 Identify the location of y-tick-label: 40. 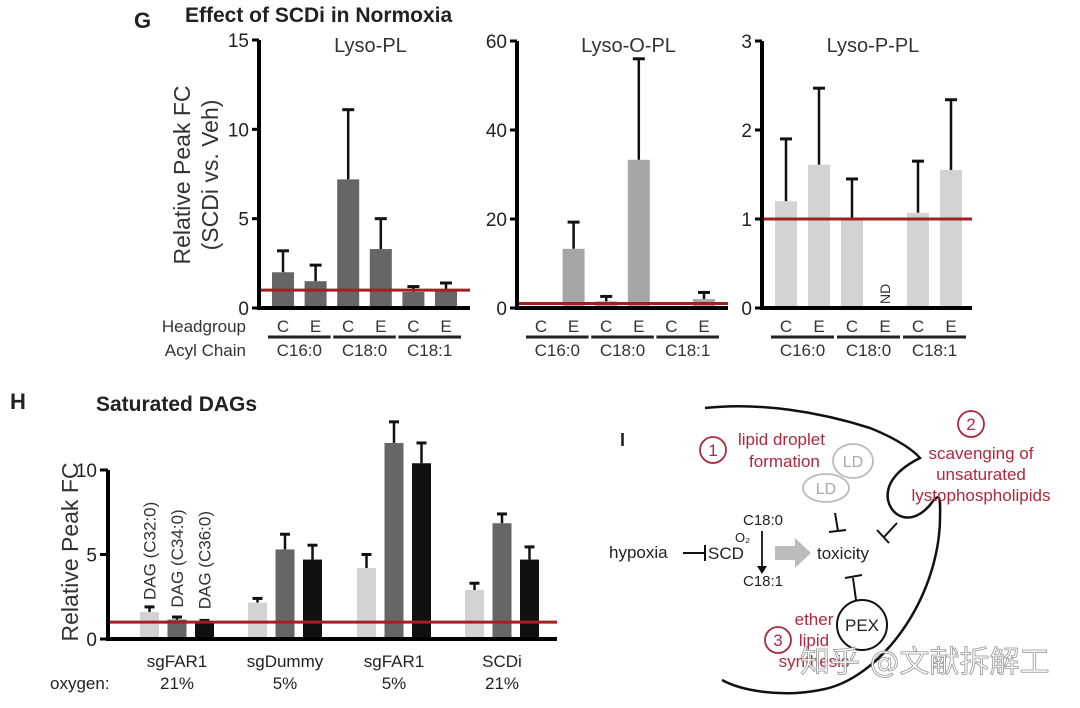
(496, 131).